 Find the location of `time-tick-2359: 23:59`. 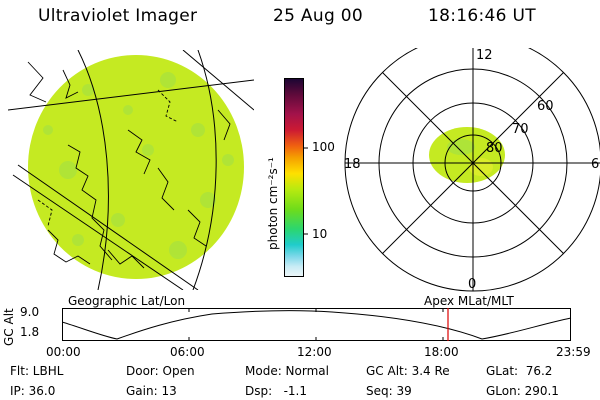

time-tick-2359: 23:59 is located at coordinates (573, 352).